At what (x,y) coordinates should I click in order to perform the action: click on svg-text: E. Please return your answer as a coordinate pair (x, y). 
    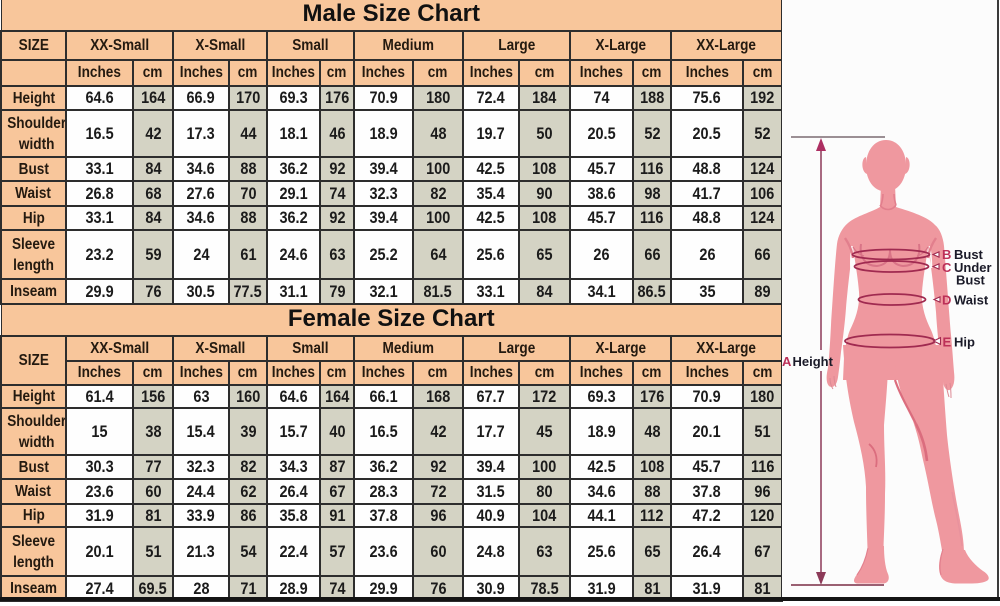
    Looking at the image, I should click on (947, 342).